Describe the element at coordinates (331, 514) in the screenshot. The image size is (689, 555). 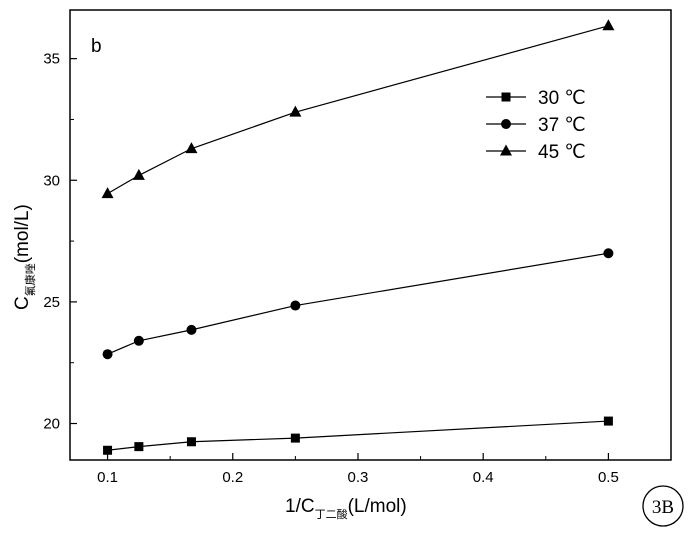
I see `x-axis-title-sub: 丁二酸` at that location.